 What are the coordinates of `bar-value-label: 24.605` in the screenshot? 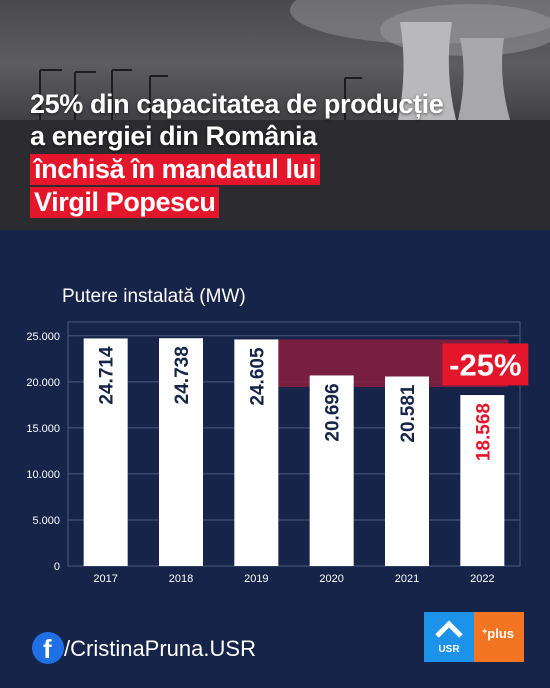 It's located at (257, 376).